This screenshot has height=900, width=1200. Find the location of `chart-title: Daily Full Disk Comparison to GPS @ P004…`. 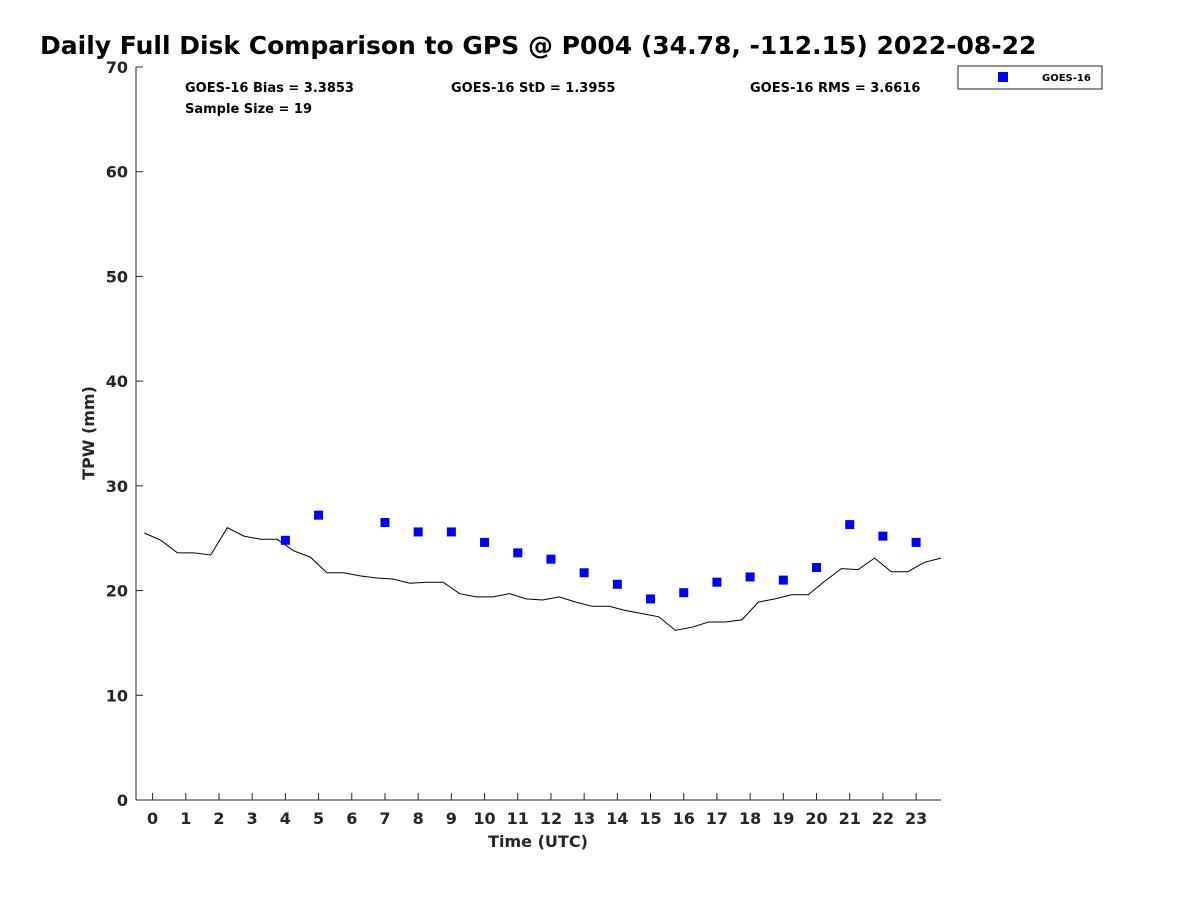

chart-title: Daily Full Disk Comparison to GPS @ P004… is located at coordinates (538, 45).